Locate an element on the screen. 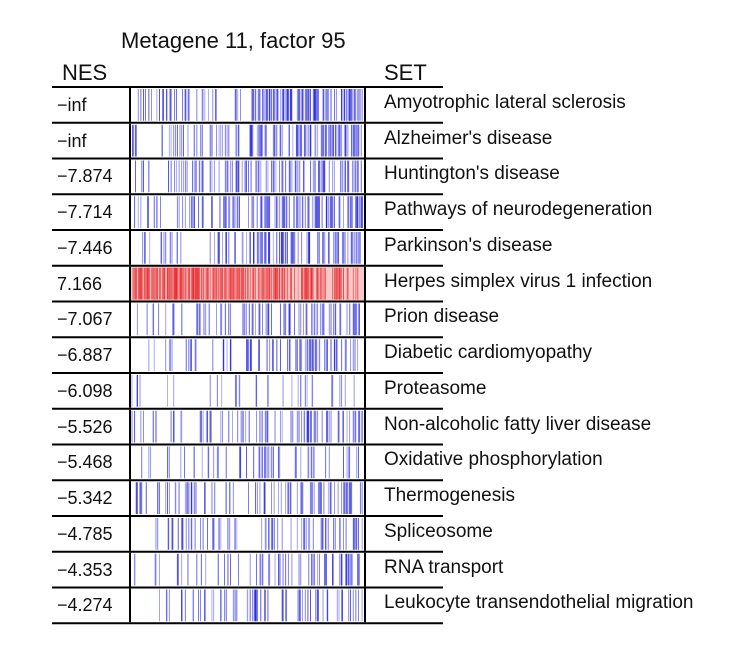 The height and width of the screenshot is (655, 738). nes-column-header: NES is located at coordinates (85, 72).